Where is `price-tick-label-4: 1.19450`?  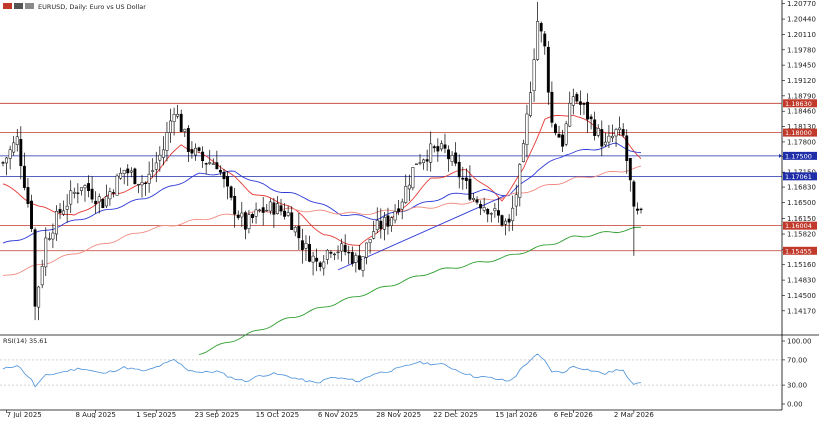
price-tick-label-4: 1.19450 is located at coordinates (801, 66).